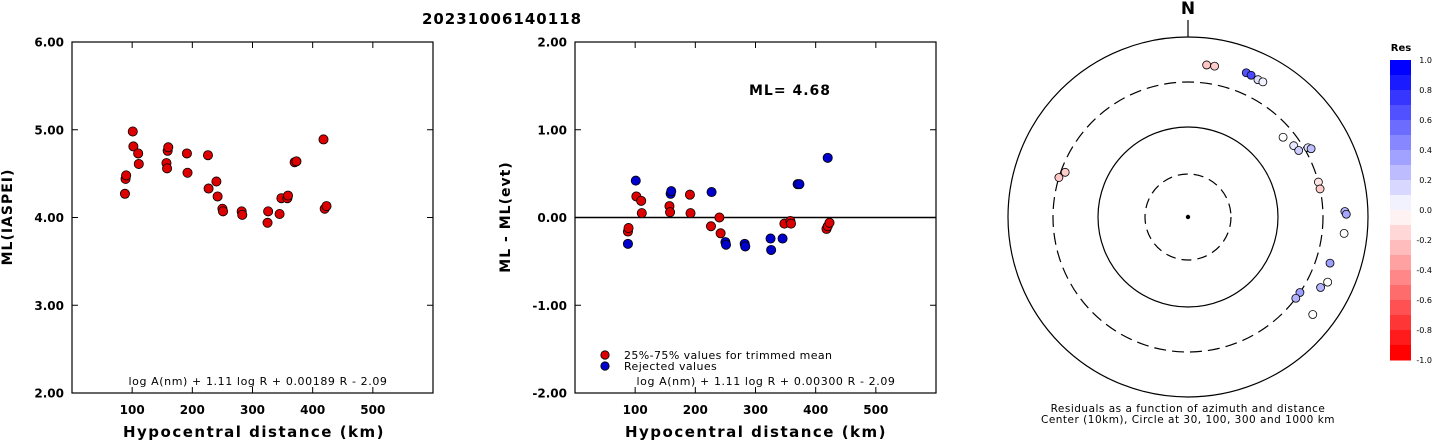 The width and height of the screenshot is (1437, 441). Describe the element at coordinates (1425, 90) in the screenshot. I see `colorbar-tick-label: 0.8` at that location.